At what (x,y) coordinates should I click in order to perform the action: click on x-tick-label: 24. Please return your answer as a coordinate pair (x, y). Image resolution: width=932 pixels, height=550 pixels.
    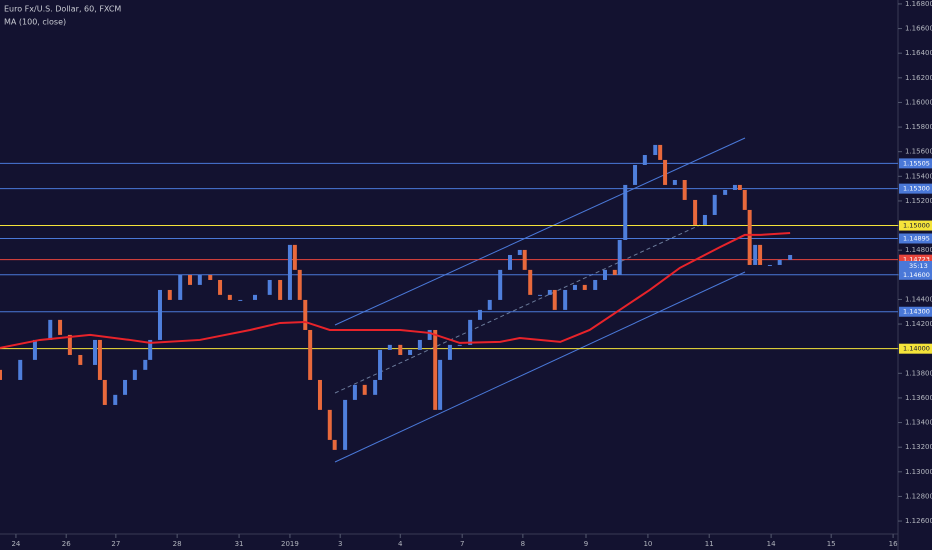
    Looking at the image, I should click on (15, 544).